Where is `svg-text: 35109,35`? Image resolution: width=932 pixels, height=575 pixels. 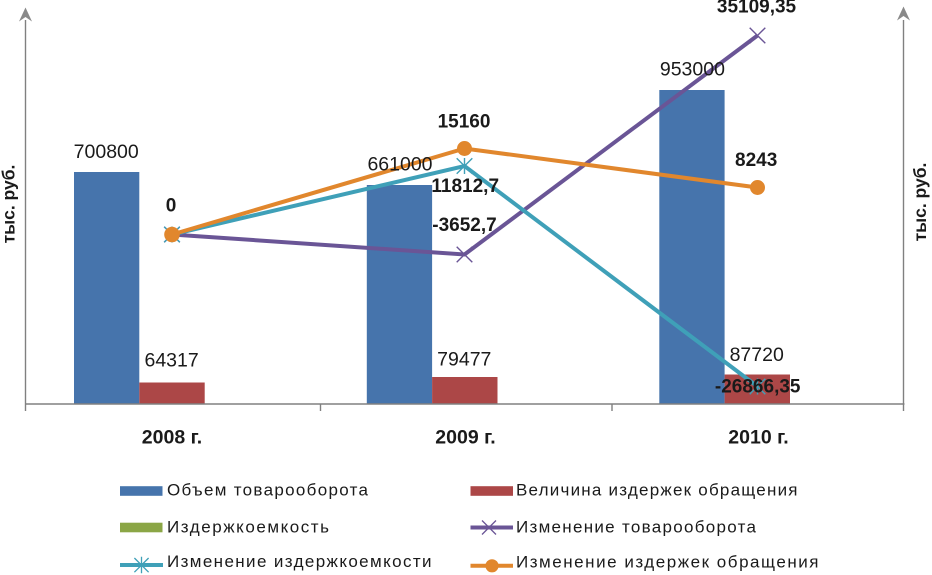
svg-text: 35109,35 is located at coordinates (757, 9).